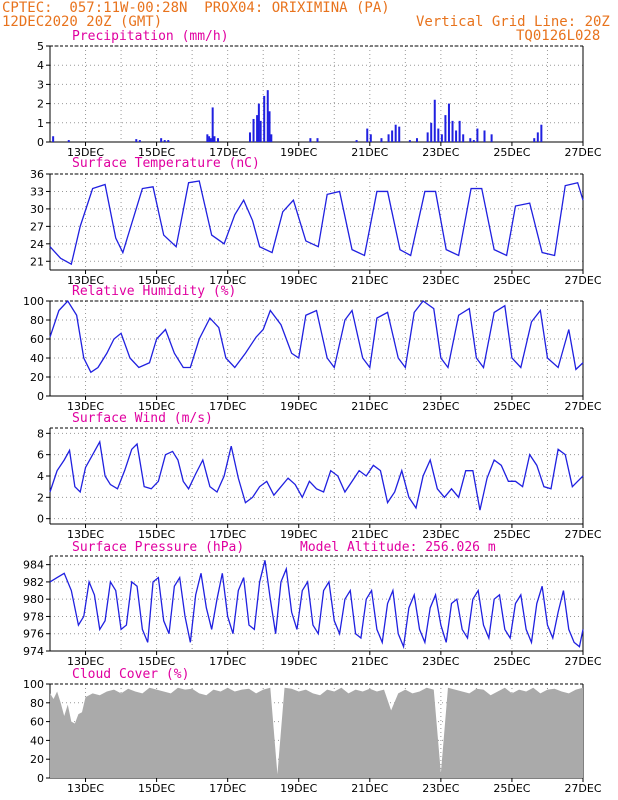 The width and height of the screenshot is (618, 800). Describe the element at coordinates (85, 406) in the screenshot. I see `rh-xtick-label: 13DEC` at that location.